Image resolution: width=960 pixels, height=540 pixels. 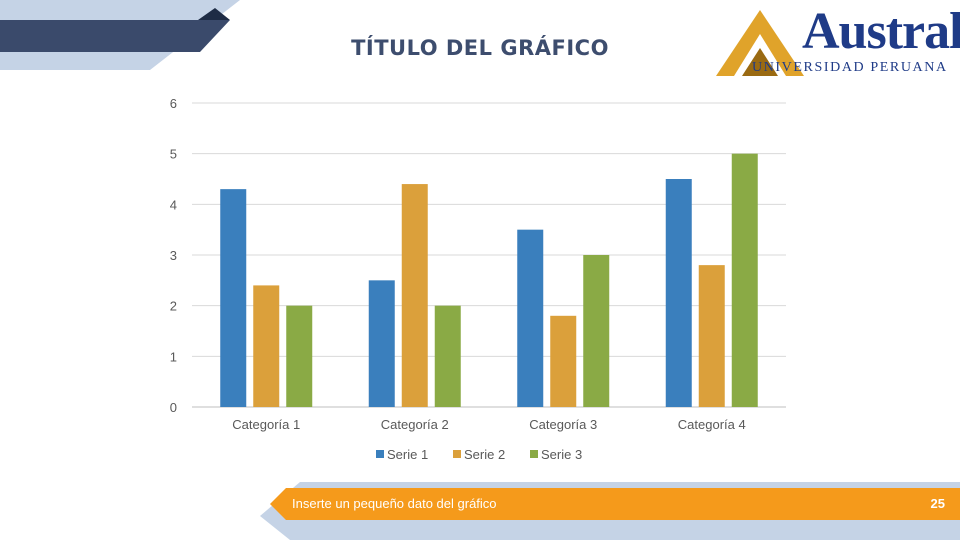 What do you see at coordinates (214, 14) in the screenshot?
I see `header-banner-fold` at bounding box center [214, 14].